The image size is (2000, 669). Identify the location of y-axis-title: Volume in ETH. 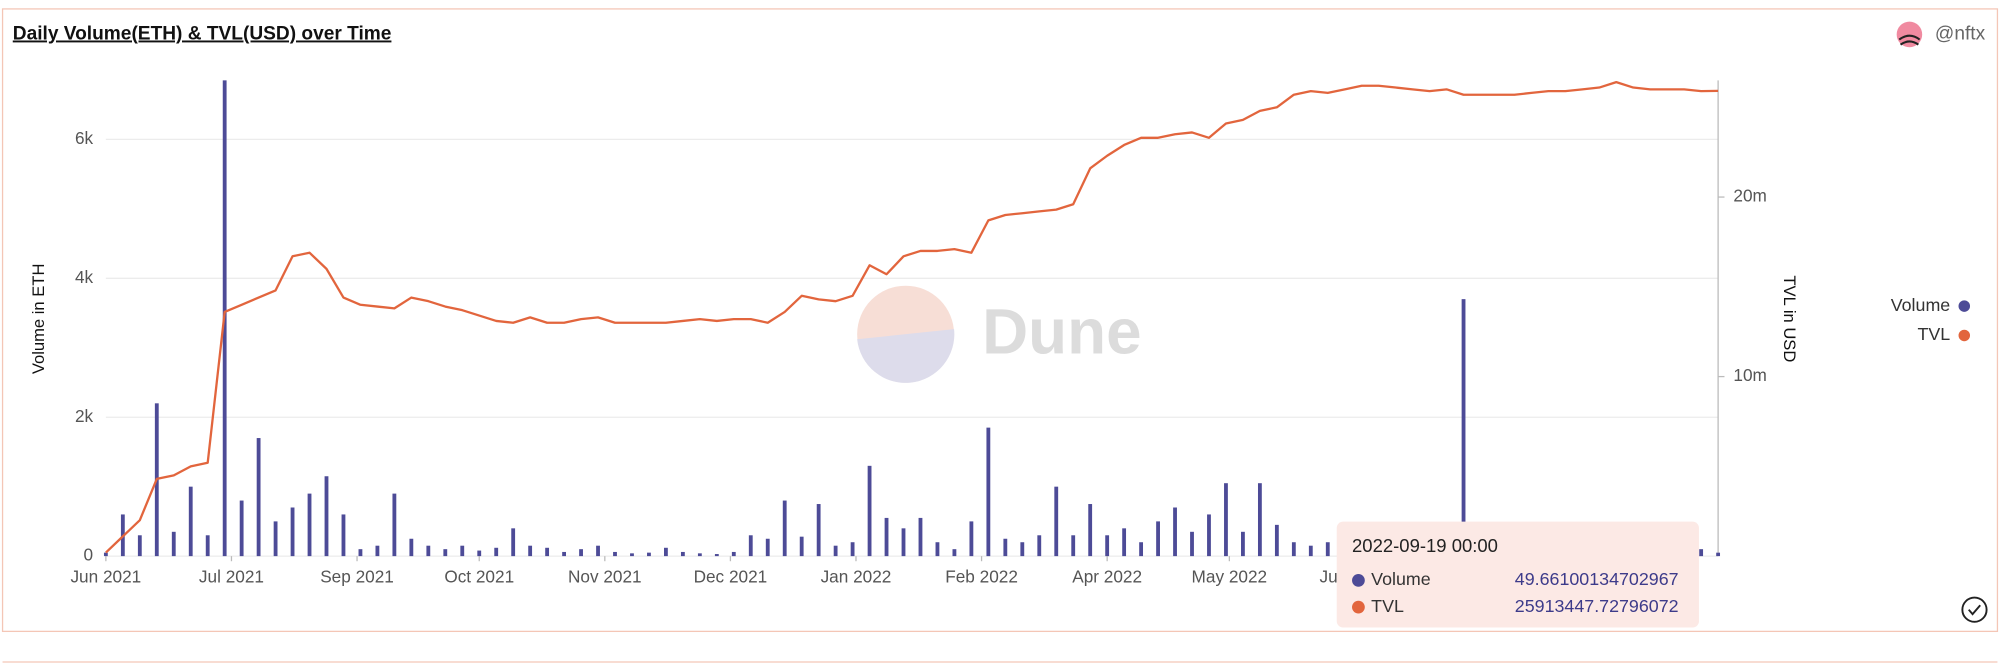
(38, 319).